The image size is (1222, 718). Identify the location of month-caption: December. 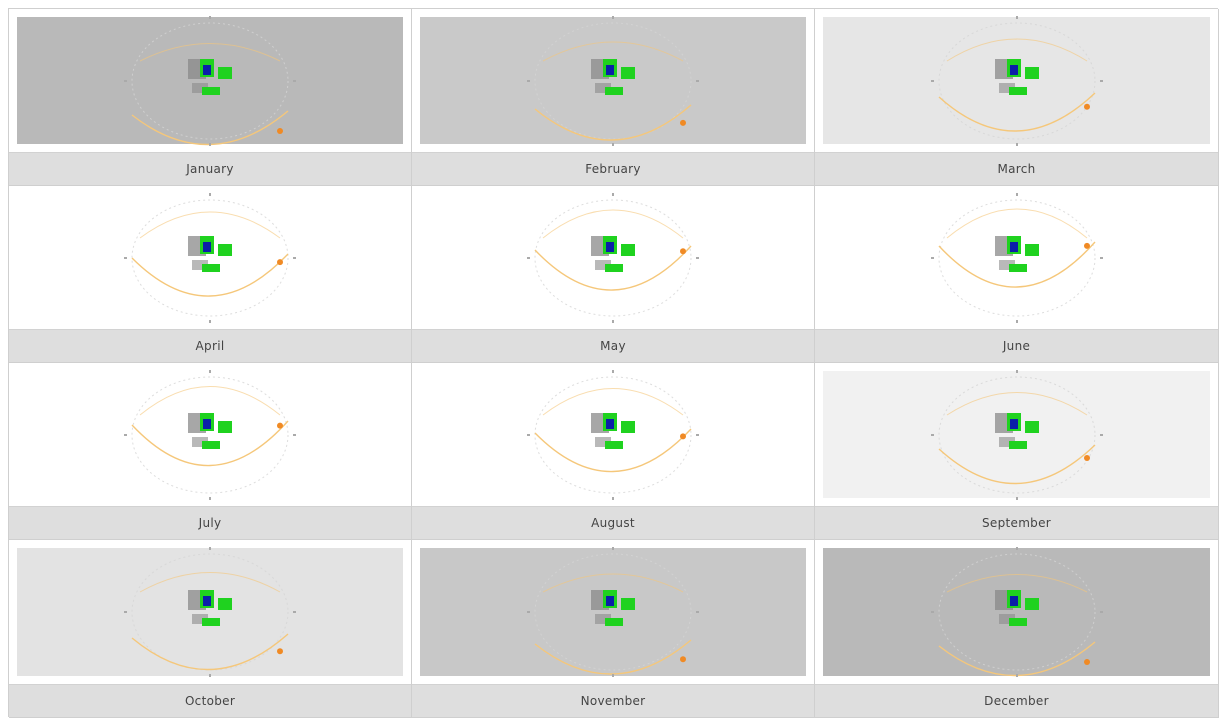
(1016, 700).